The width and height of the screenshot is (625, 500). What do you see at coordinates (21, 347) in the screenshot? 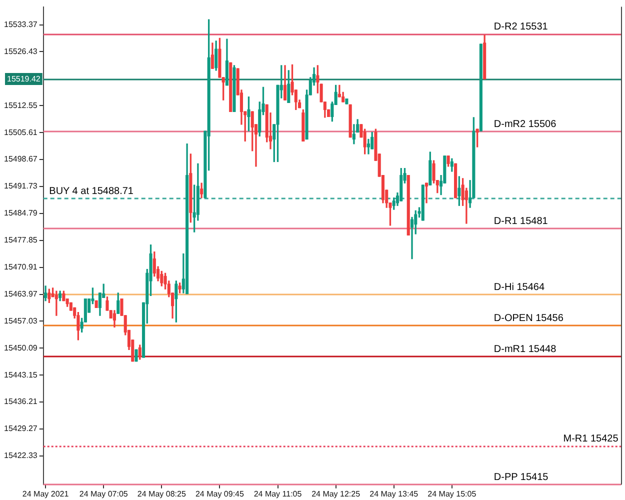
I see `y-tick-label: 15450.09` at bounding box center [21, 347].